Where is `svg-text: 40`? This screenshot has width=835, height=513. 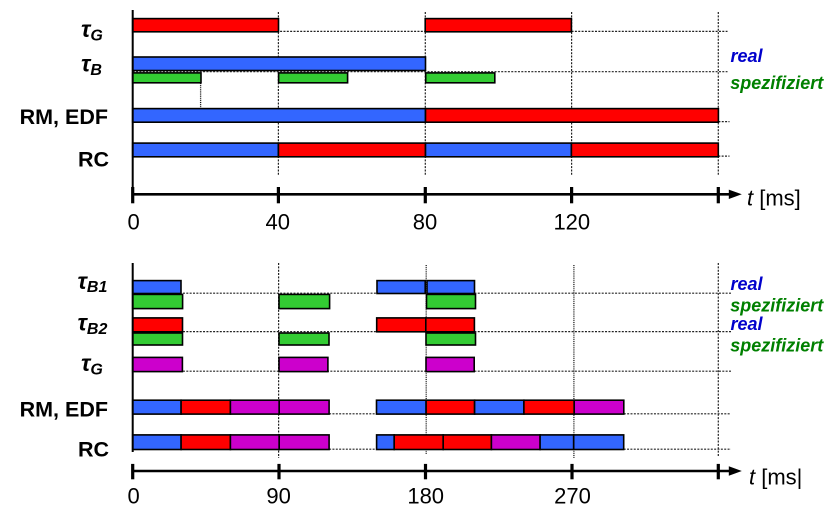 svg-text: 40 is located at coordinates (278, 222).